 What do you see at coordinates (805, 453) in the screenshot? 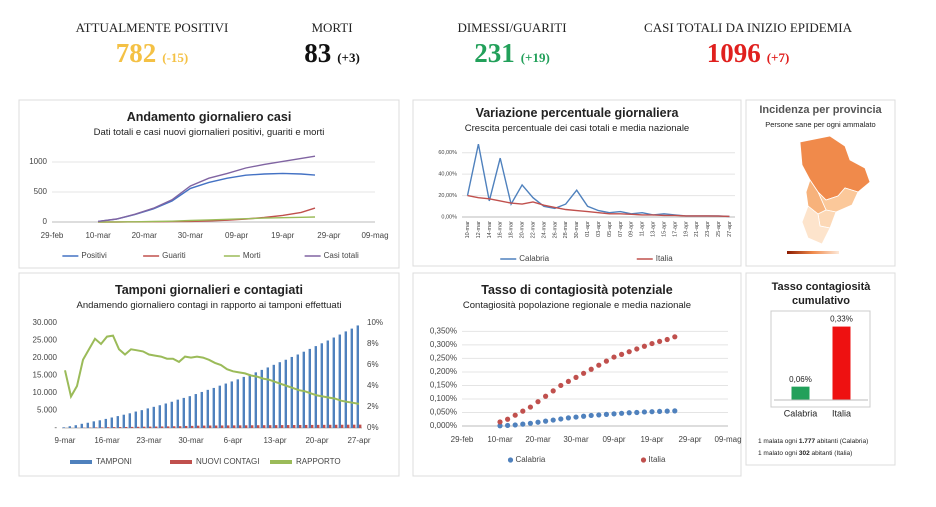
I see `note: 1 malato ogni 302 abitanti (Italia)` at bounding box center [805, 453].